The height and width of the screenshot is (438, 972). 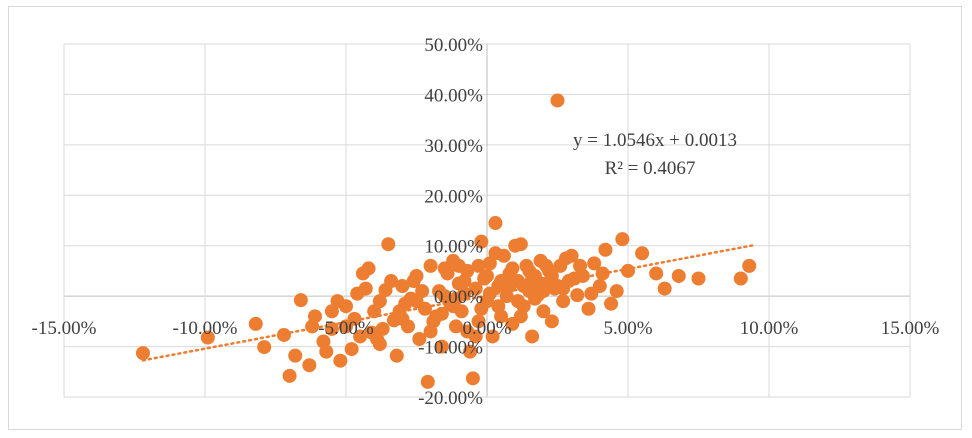 I want to click on y-tick-label: 40.00%, so click(x=453, y=95).